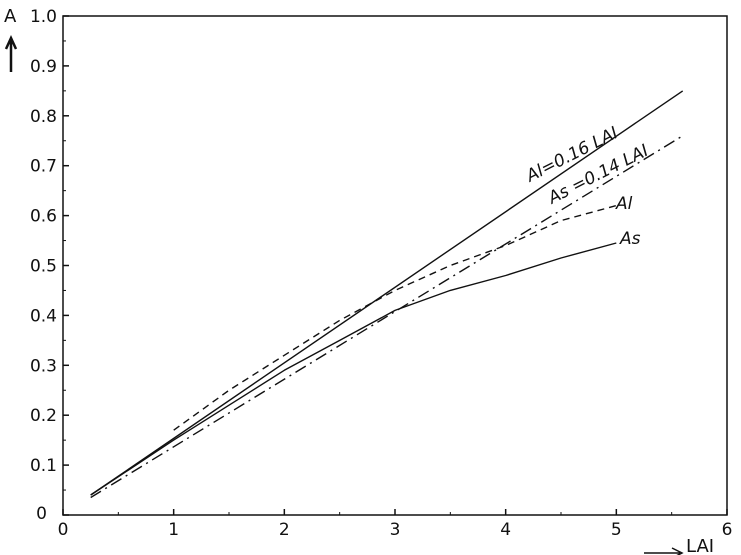 The width and height of the screenshot is (741, 555). What do you see at coordinates (727, 530) in the screenshot?
I see `x-tick-label: 6` at bounding box center [727, 530].